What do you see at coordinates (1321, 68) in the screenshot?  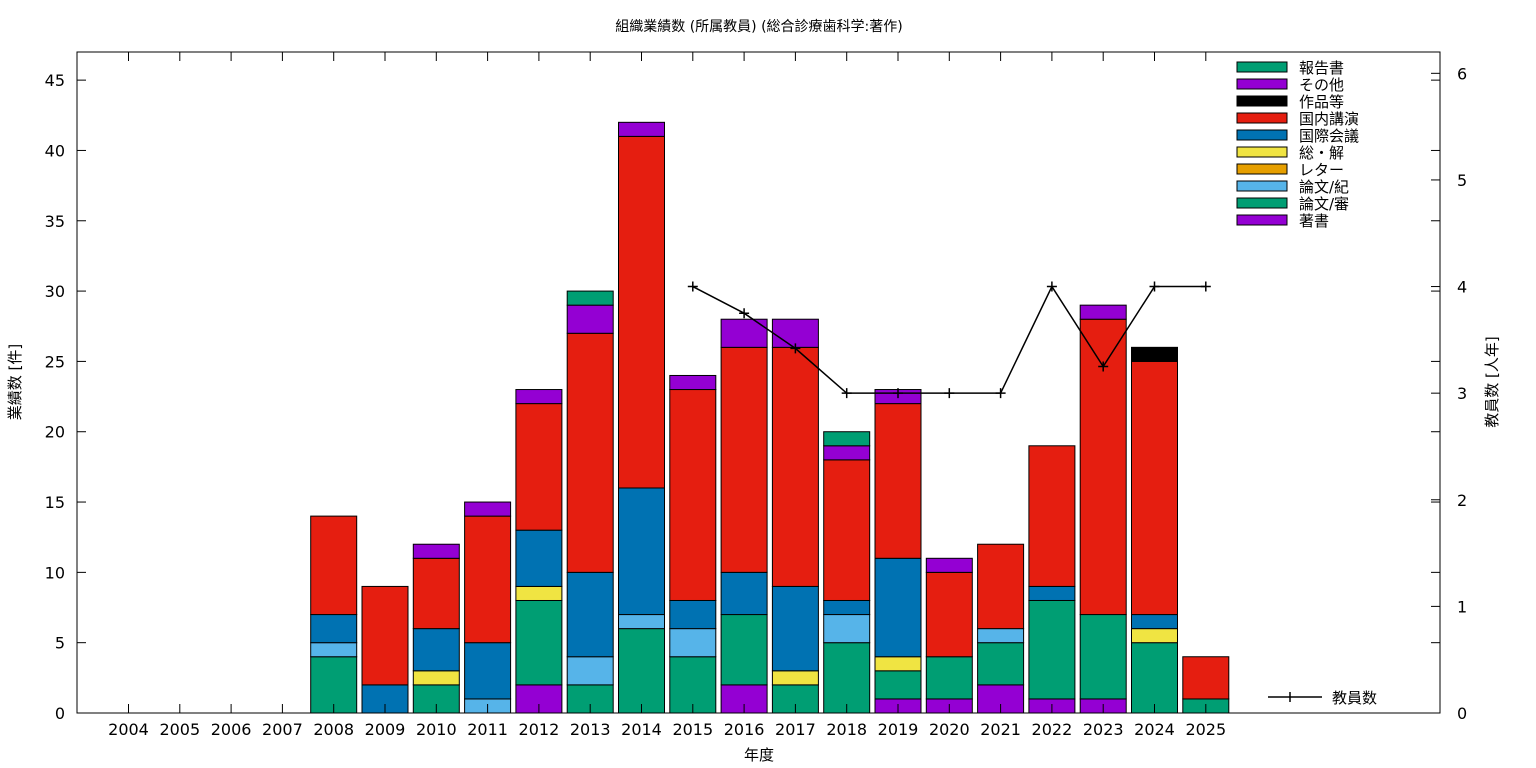 I see `legend-label: 報告書` at bounding box center [1321, 68].